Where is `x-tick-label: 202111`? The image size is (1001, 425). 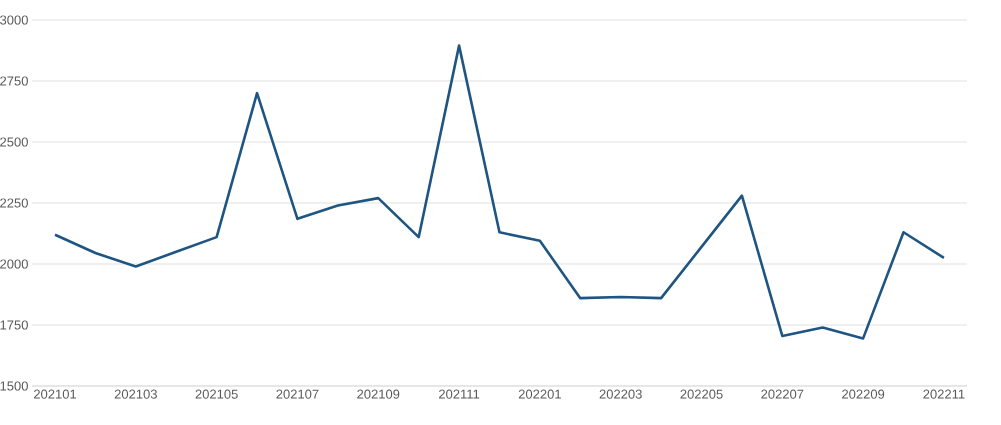 x-tick-label: 202111 is located at coordinates (459, 394).